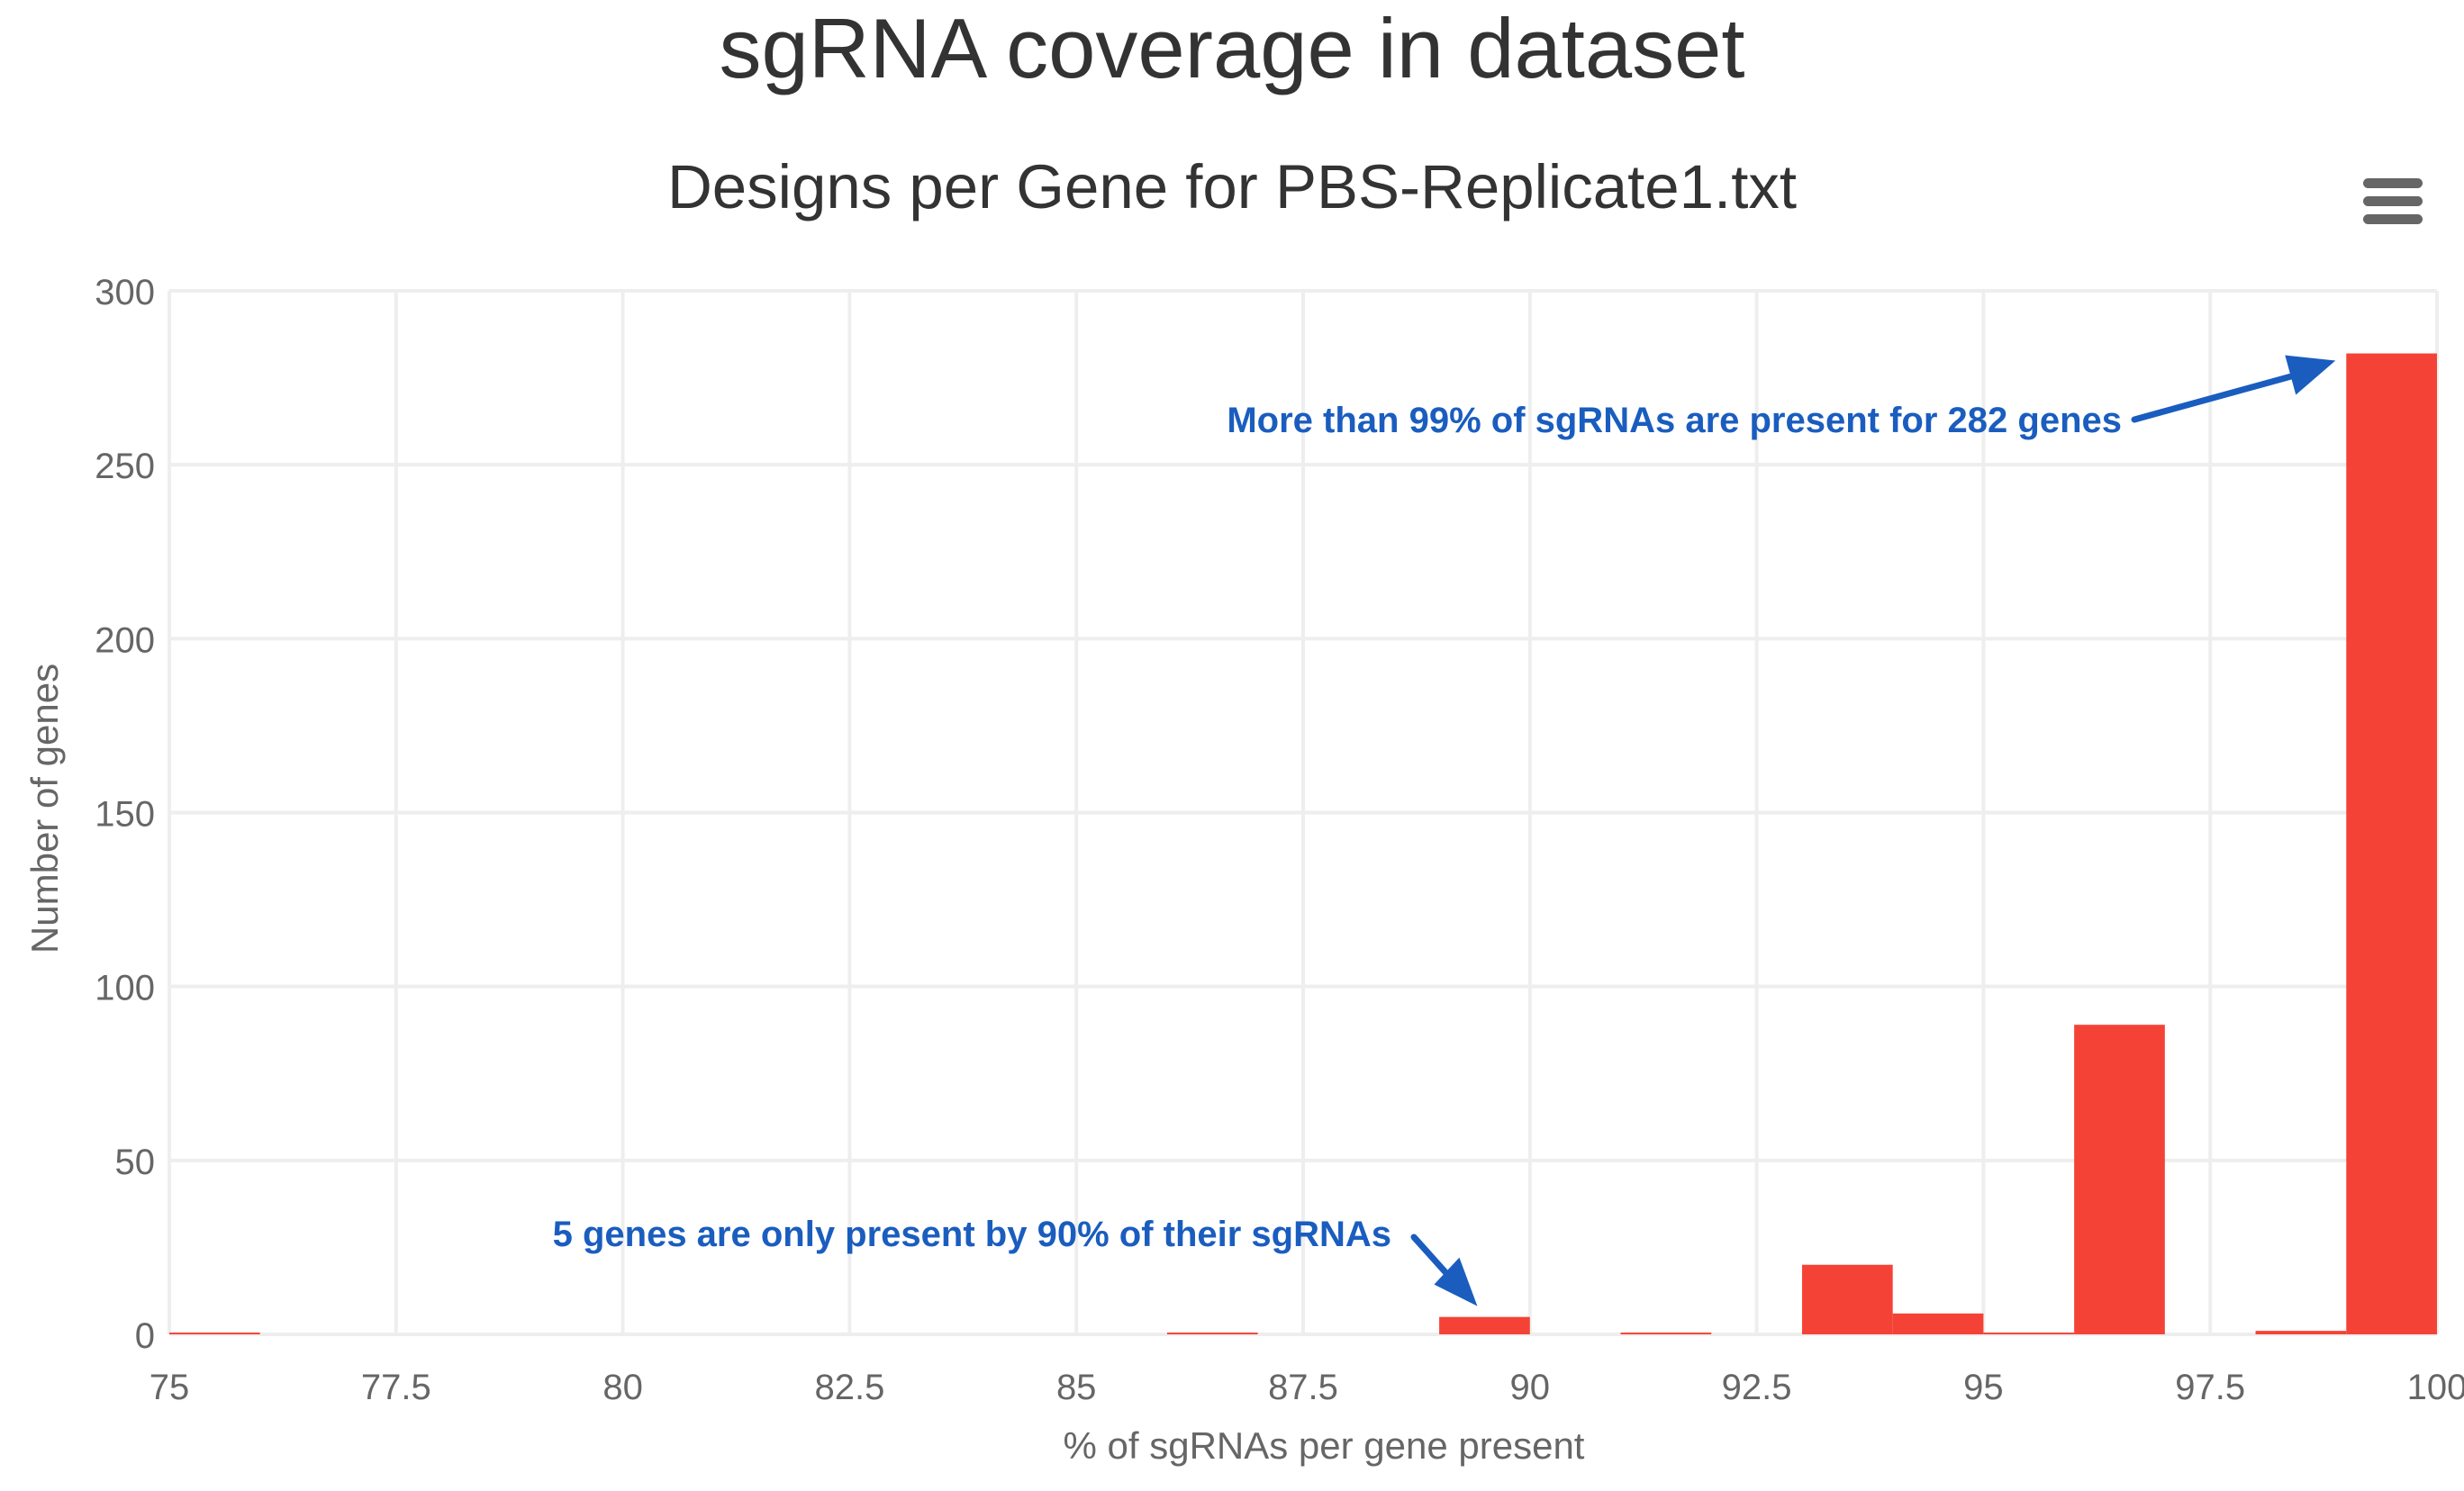  I want to click on x-tick-label: 87.5, so click(1303, 1387).